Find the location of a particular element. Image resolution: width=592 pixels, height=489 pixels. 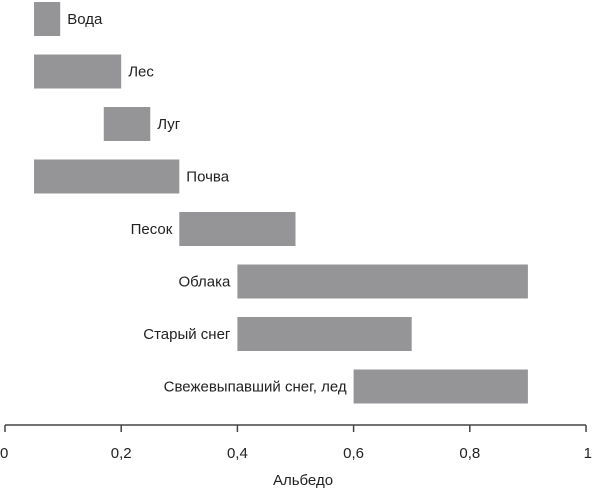

x-tick-label-0: 0 is located at coordinates (4, 453).